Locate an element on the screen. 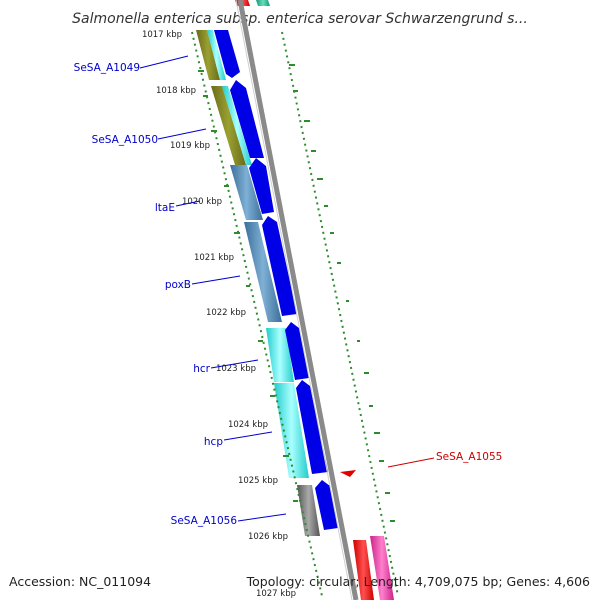 The width and height of the screenshot is (600, 600). gene-label-ltae: ltaE is located at coordinates (165, 208).